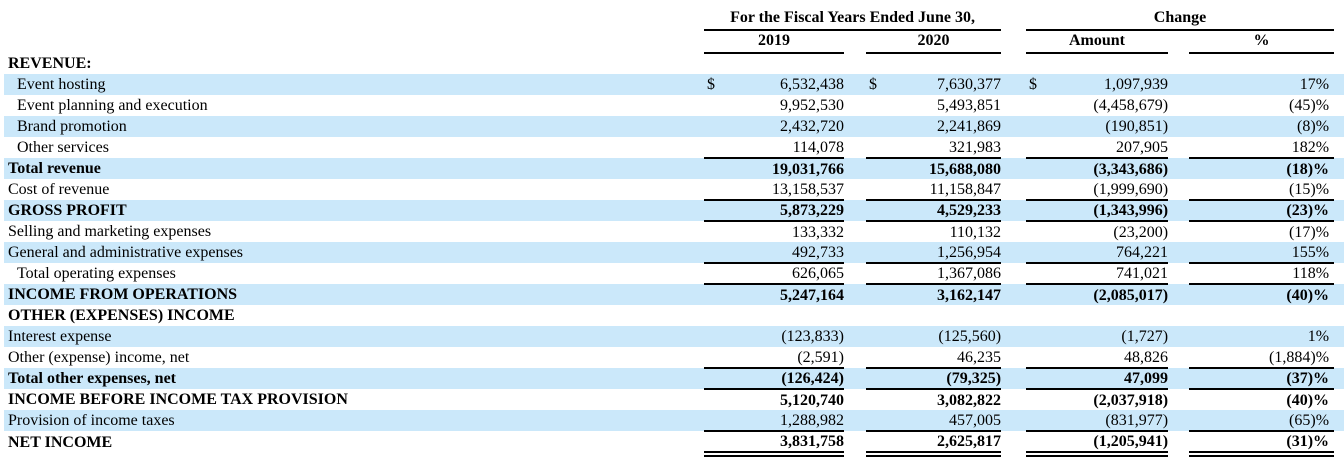 The image size is (1344, 467). What do you see at coordinates (1308, 400) in the screenshot?
I see `change-percent: (40)%` at bounding box center [1308, 400].